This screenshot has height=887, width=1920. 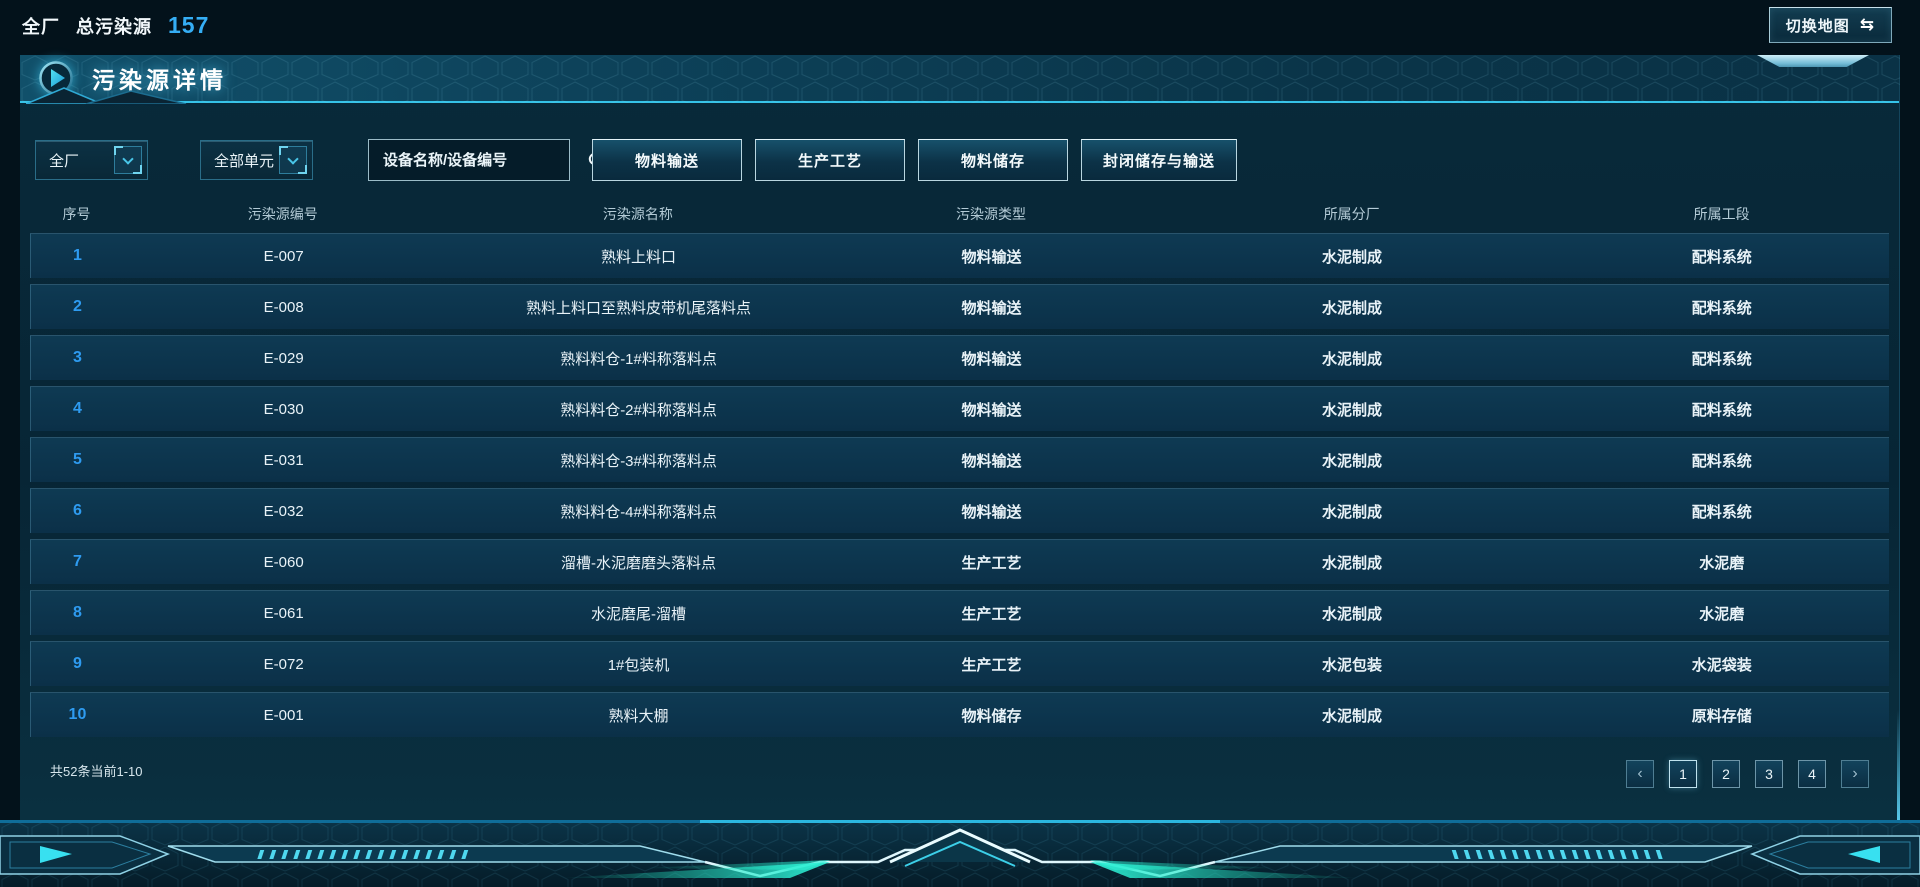 I want to click on row-section: 水泥袋装, so click(x=1721, y=665).